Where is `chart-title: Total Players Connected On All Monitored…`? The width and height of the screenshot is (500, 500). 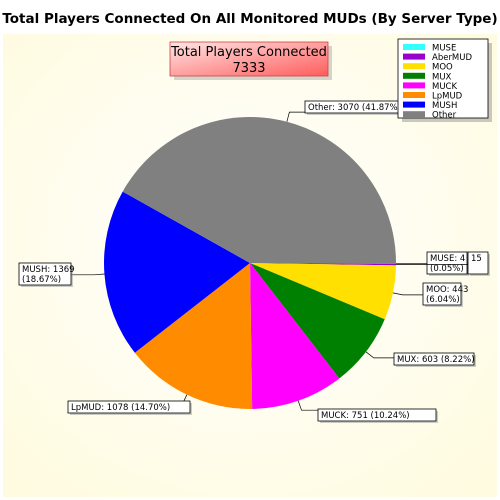
chart-title: Total Players Connected On All Monitored… is located at coordinates (249, 19).